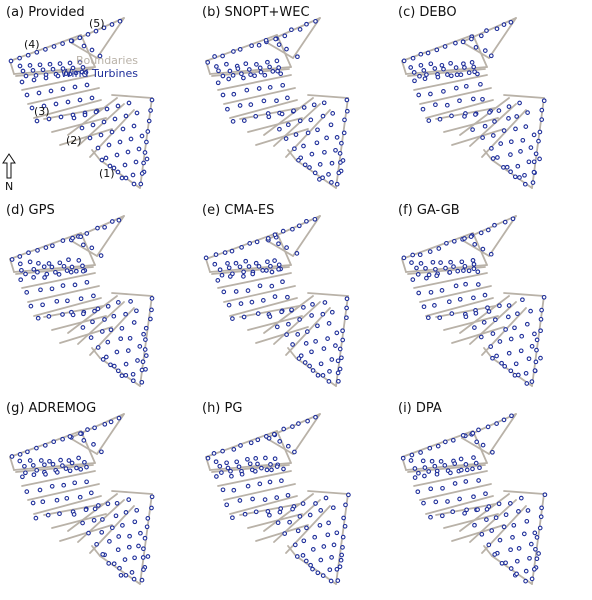  What do you see at coordinates (256, 12) in the screenshot?
I see `panel-title-b: (b) SNOPT+WEC` at bounding box center [256, 12].